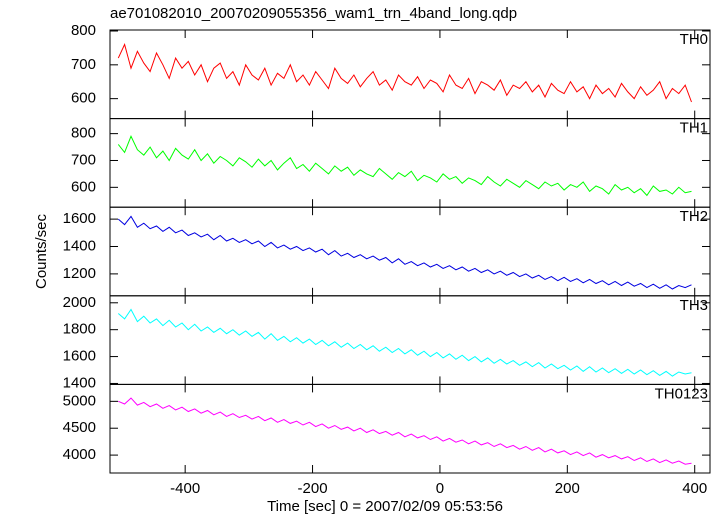 The image size is (724, 516). What do you see at coordinates (79, 400) in the screenshot?
I see `y-tick-label: 5000` at bounding box center [79, 400].